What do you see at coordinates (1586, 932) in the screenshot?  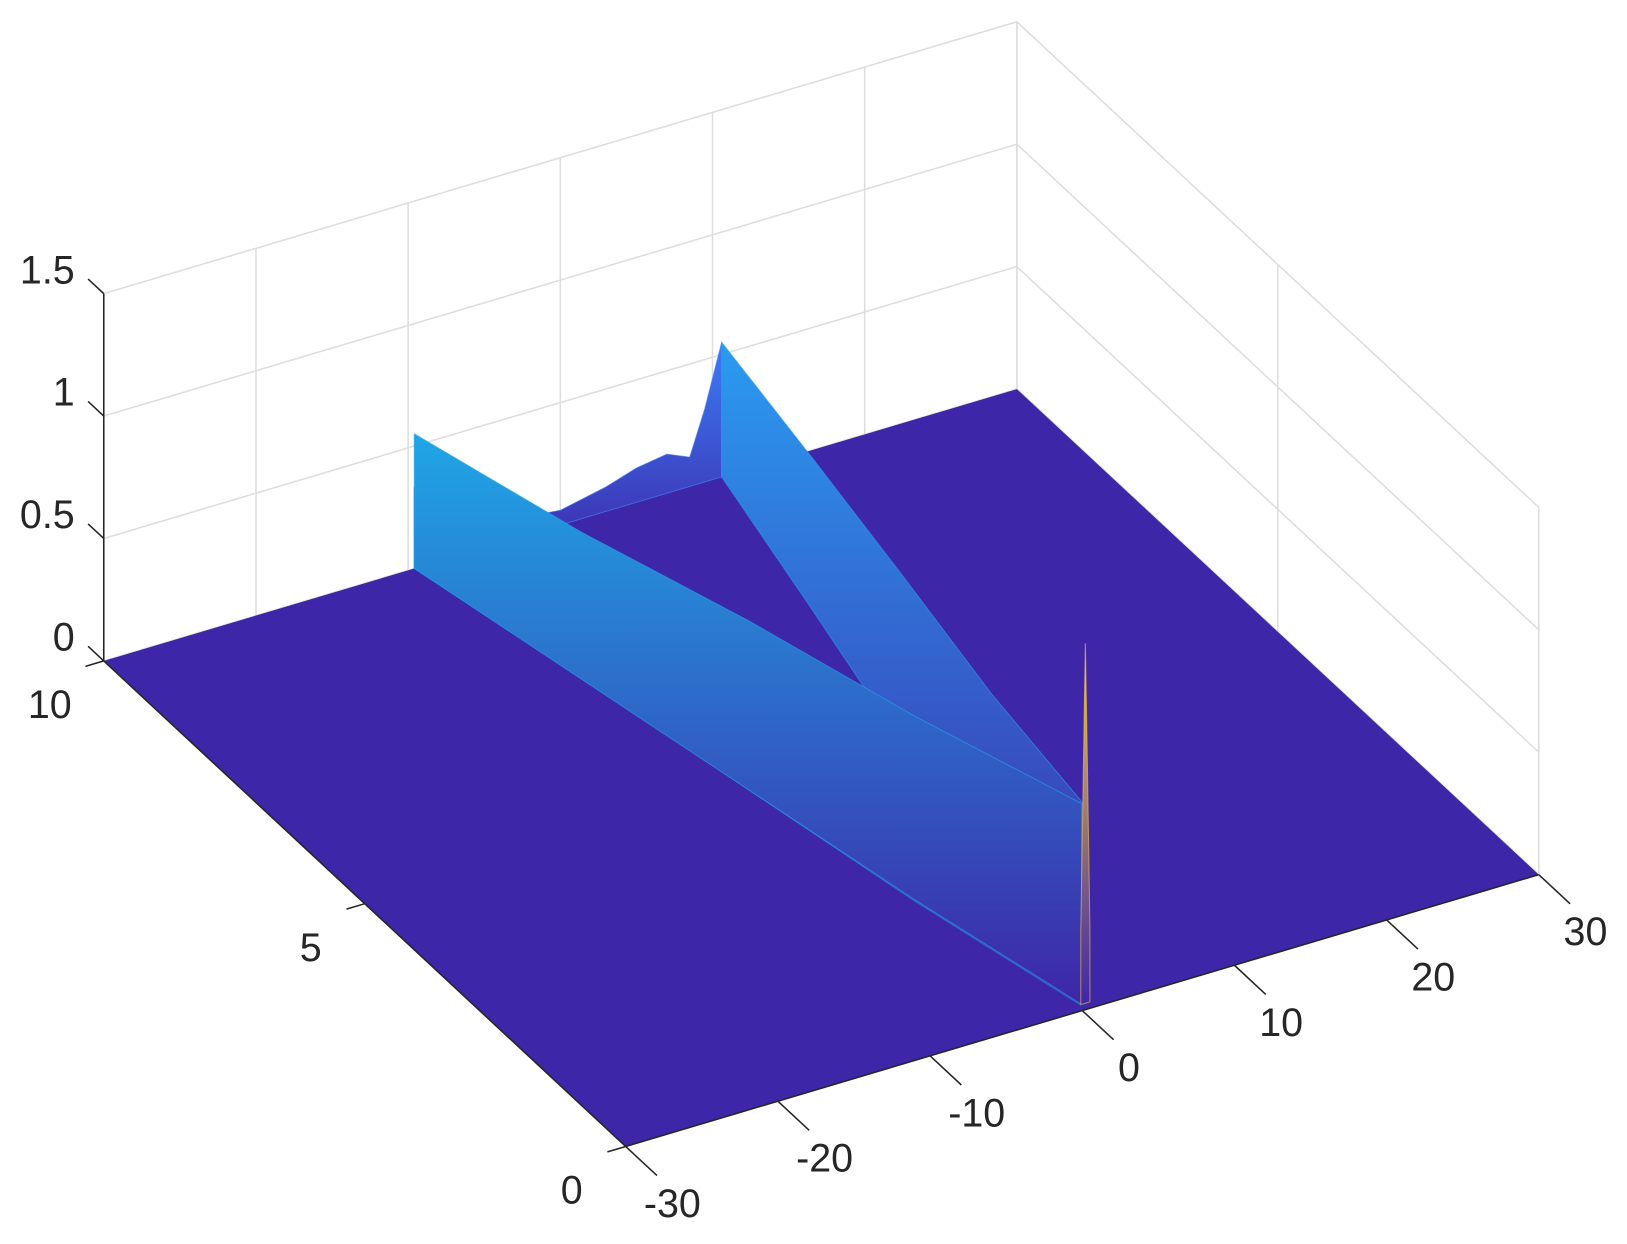 I see `tick-label: 30` at bounding box center [1586, 932].